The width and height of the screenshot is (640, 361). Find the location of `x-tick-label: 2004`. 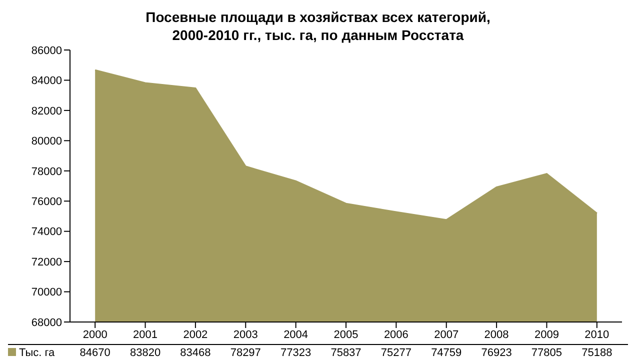

x-tick-label: 2004 is located at coordinates (296, 334).